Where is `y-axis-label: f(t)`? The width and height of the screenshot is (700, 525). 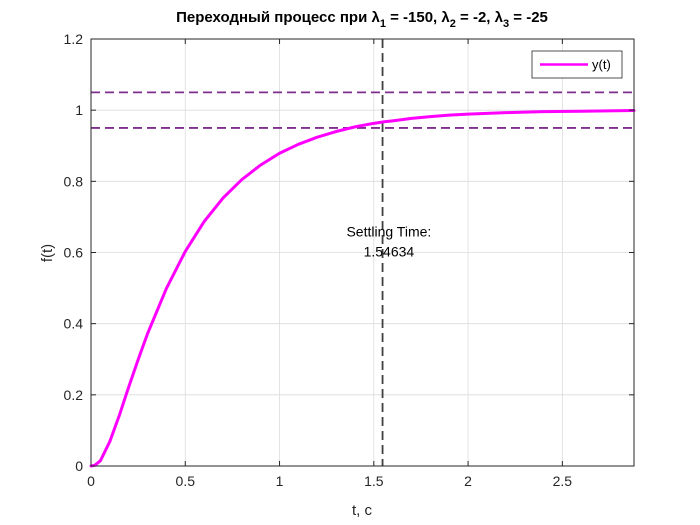
y-axis-label: f(t) is located at coordinates (47, 253).